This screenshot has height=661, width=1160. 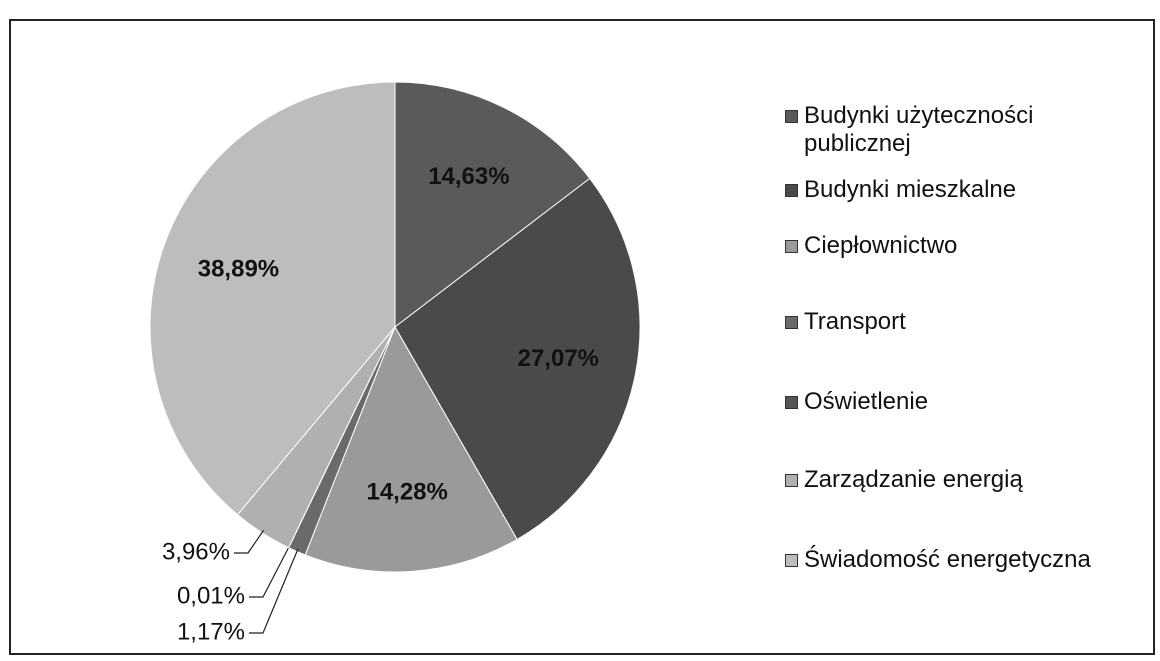 What do you see at coordinates (919, 129) in the screenshot?
I see `legend-label: Budynki użyteczności publicznej` at bounding box center [919, 129].